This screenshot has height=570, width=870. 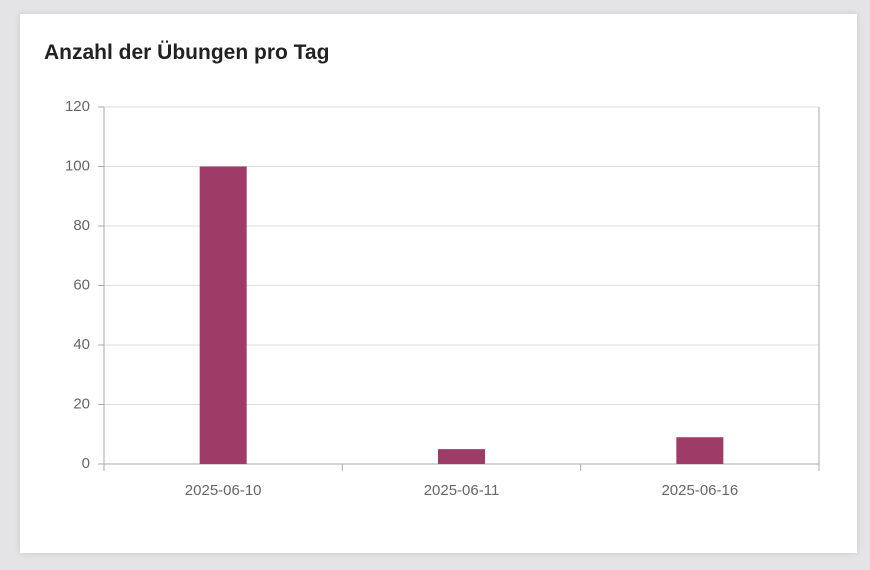 I want to click on y-tick-label: 100, so click(x=77, y=165).